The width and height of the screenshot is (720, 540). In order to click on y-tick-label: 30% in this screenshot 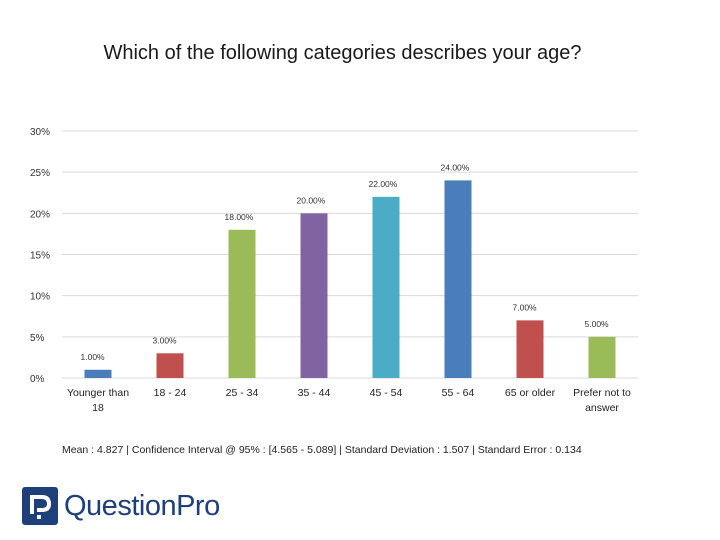, I will do `click(40, 132)`.